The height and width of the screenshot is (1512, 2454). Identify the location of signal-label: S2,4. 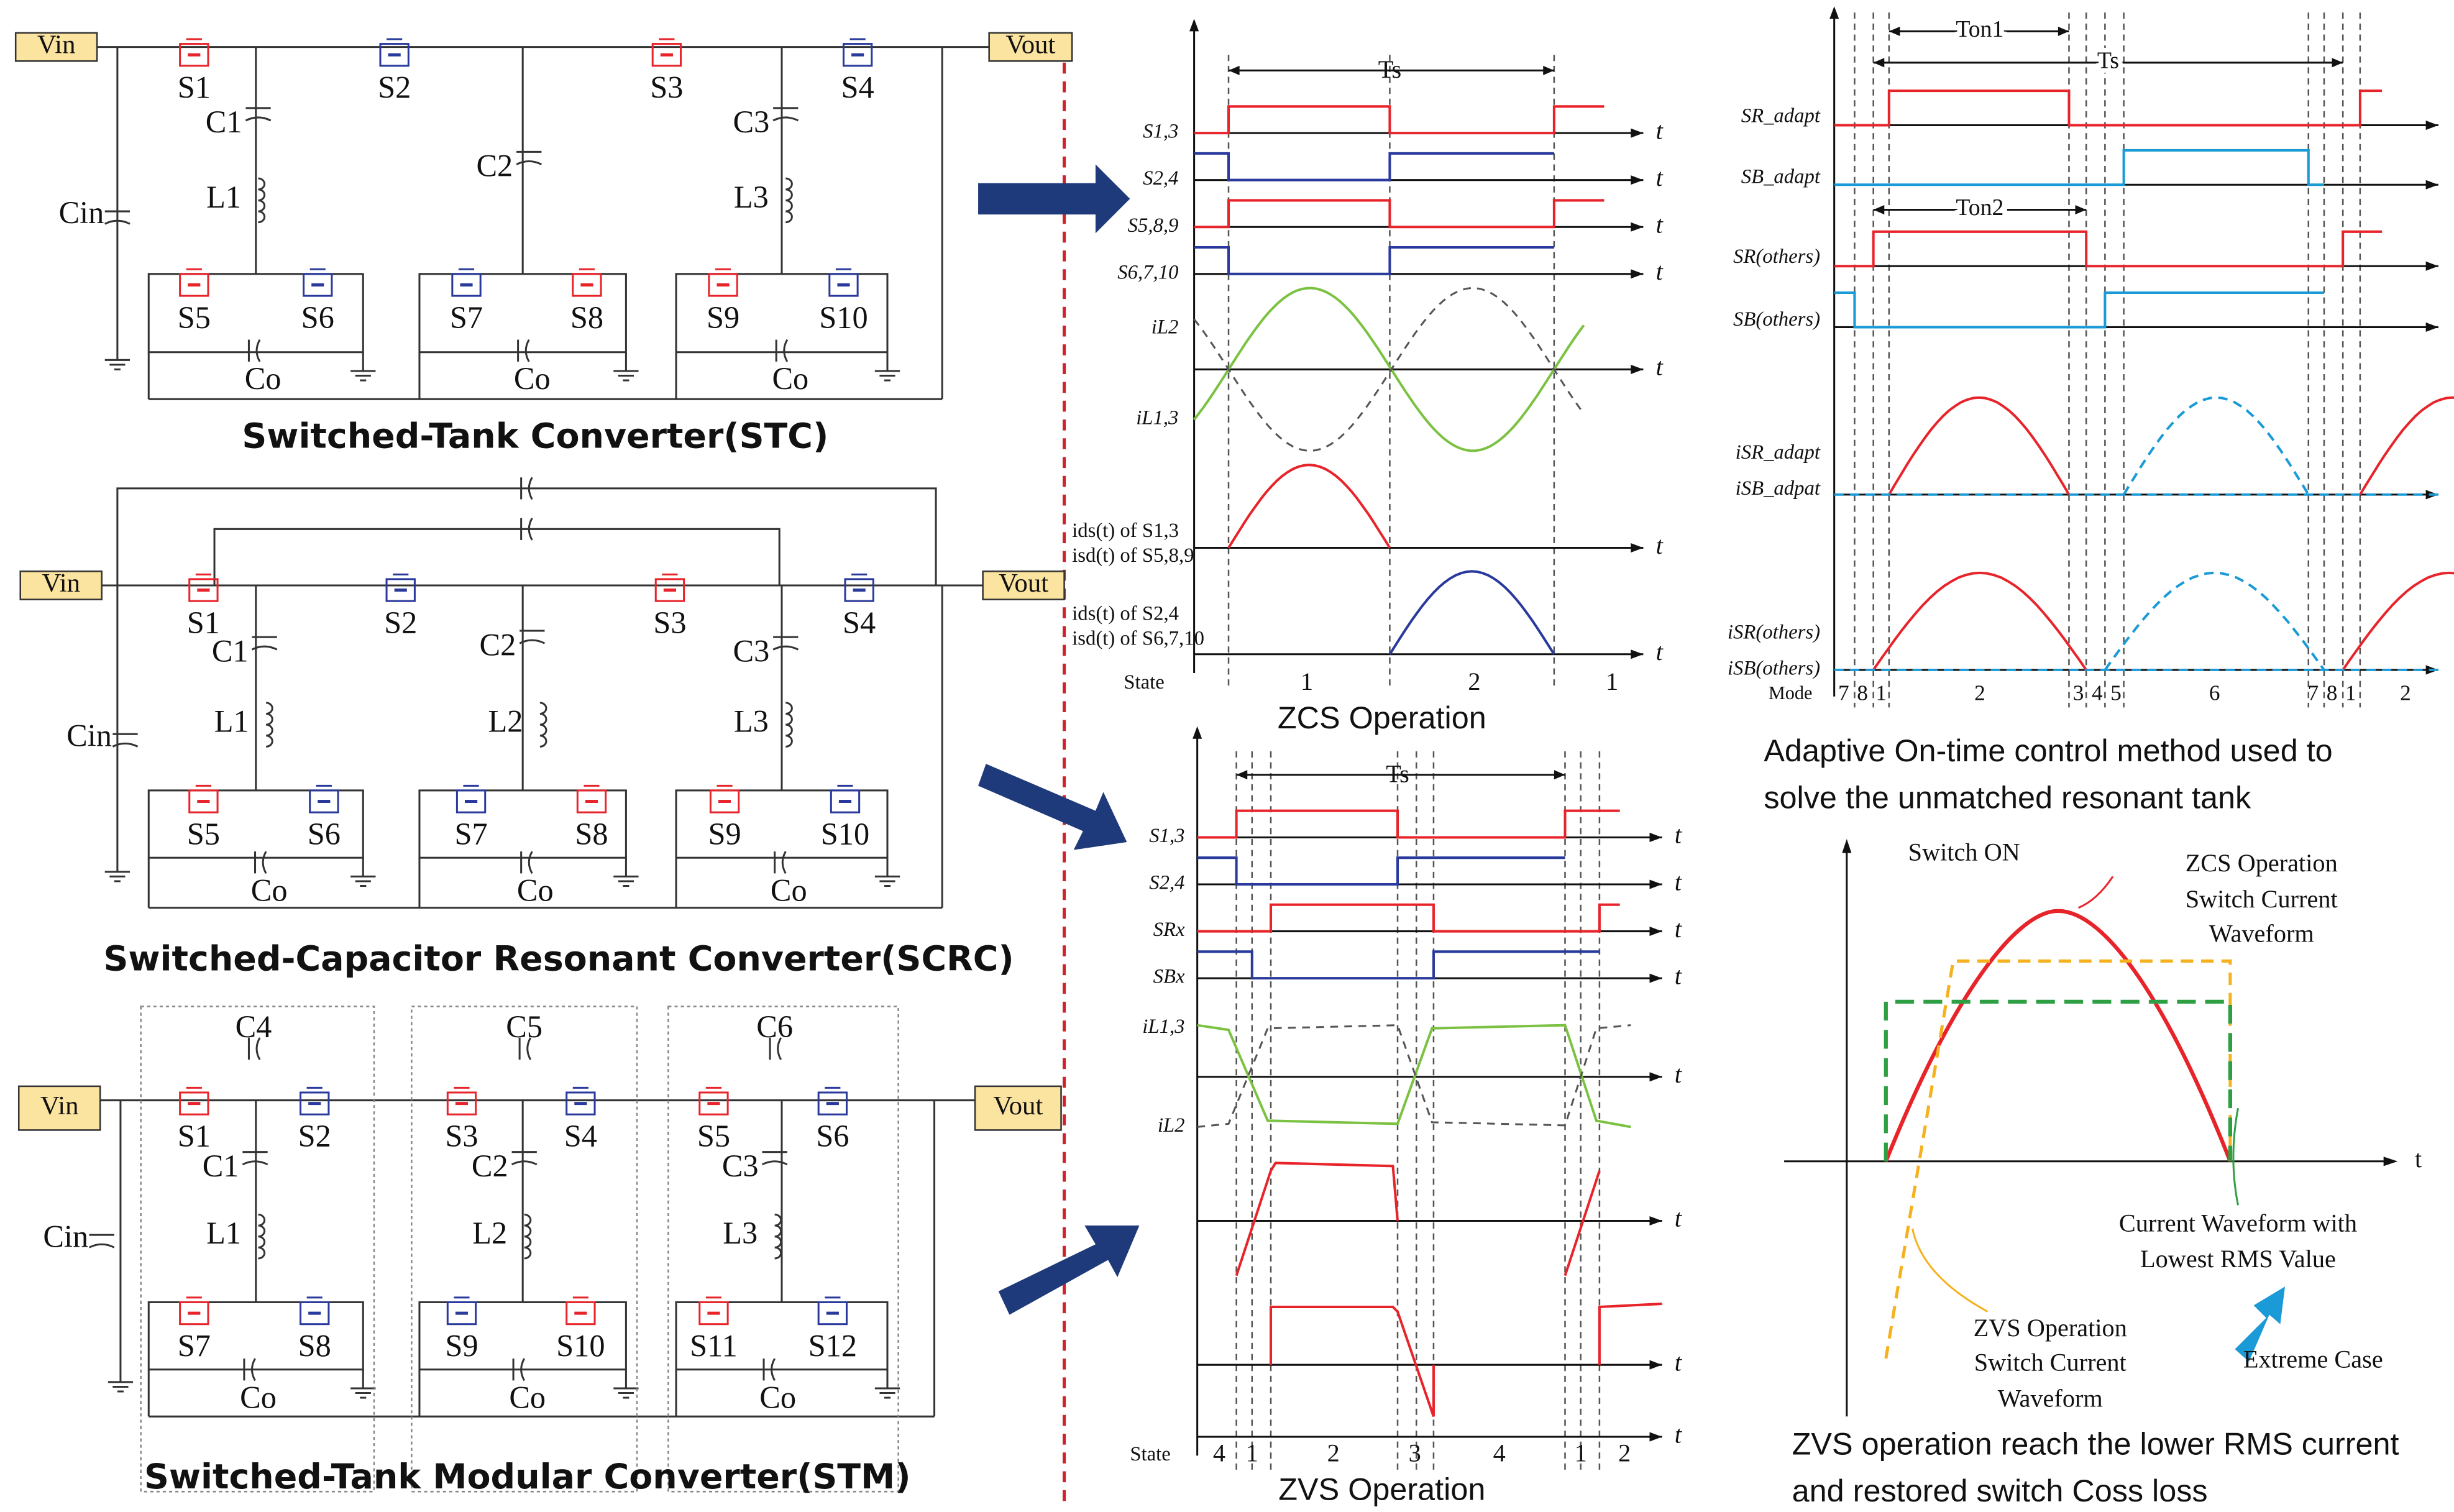
(1166, 883).